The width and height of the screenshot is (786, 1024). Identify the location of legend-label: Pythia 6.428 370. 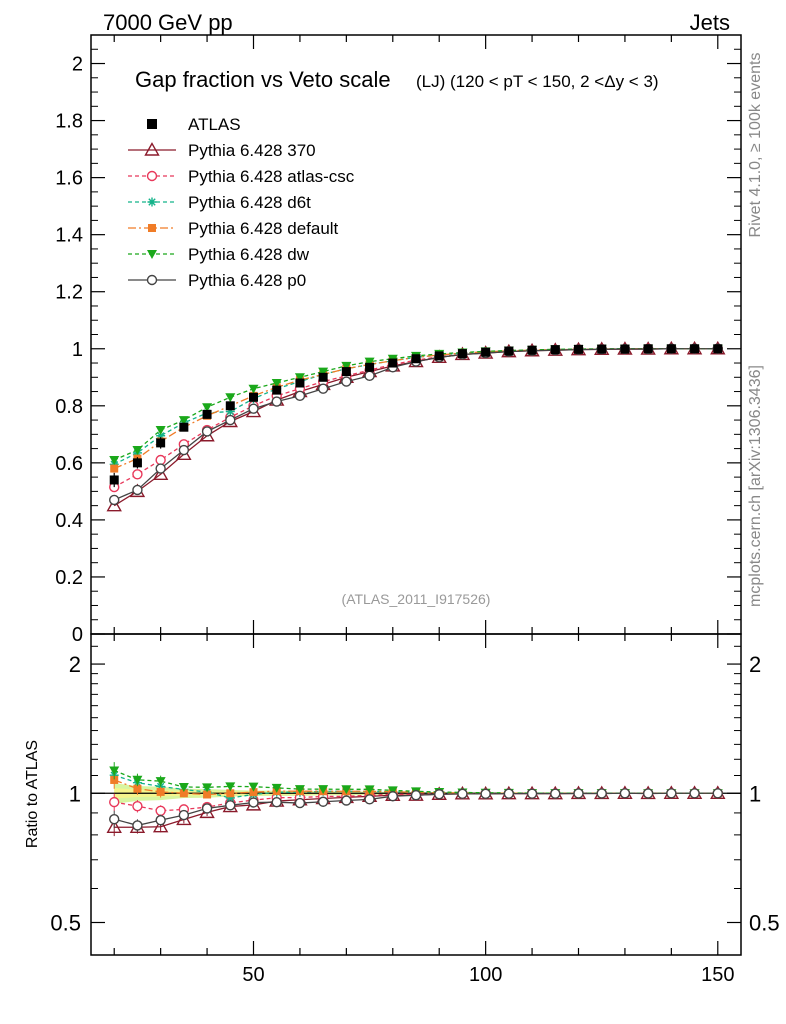
(252, 150).